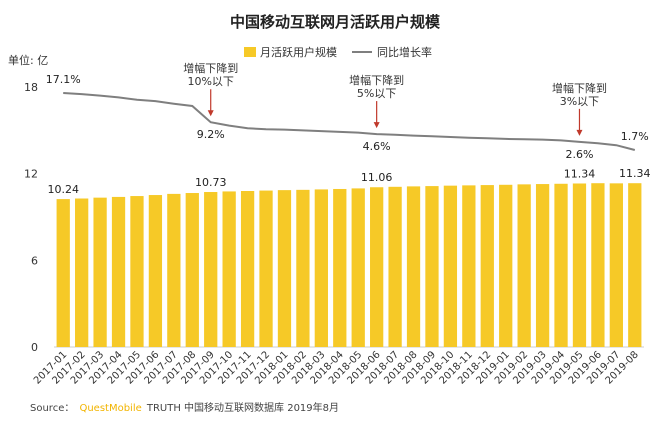 The height and width of the screenshot is (424, 671). Describe the element at coordinates (63, 189) in the screenshot. I see `bar-value-label: 10.24` at that location.